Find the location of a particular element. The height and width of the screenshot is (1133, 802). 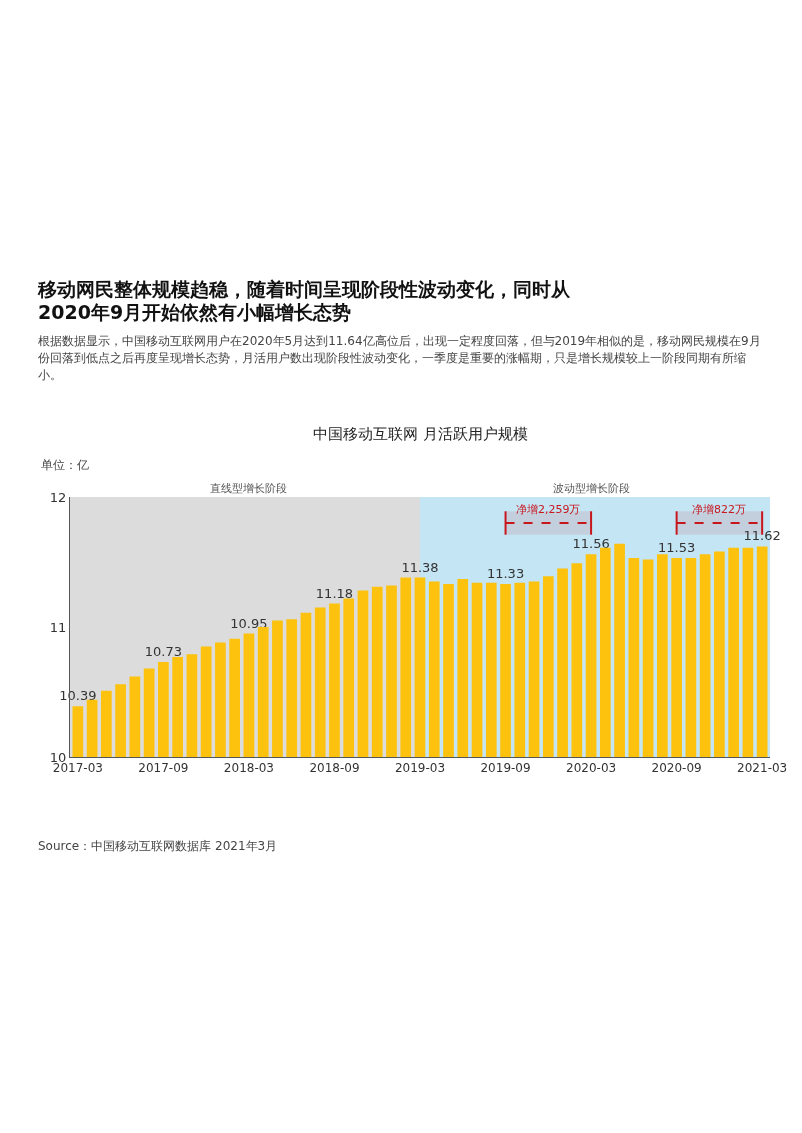

y-axis-title: 单位：亿 is located at coordinates (65, 465).